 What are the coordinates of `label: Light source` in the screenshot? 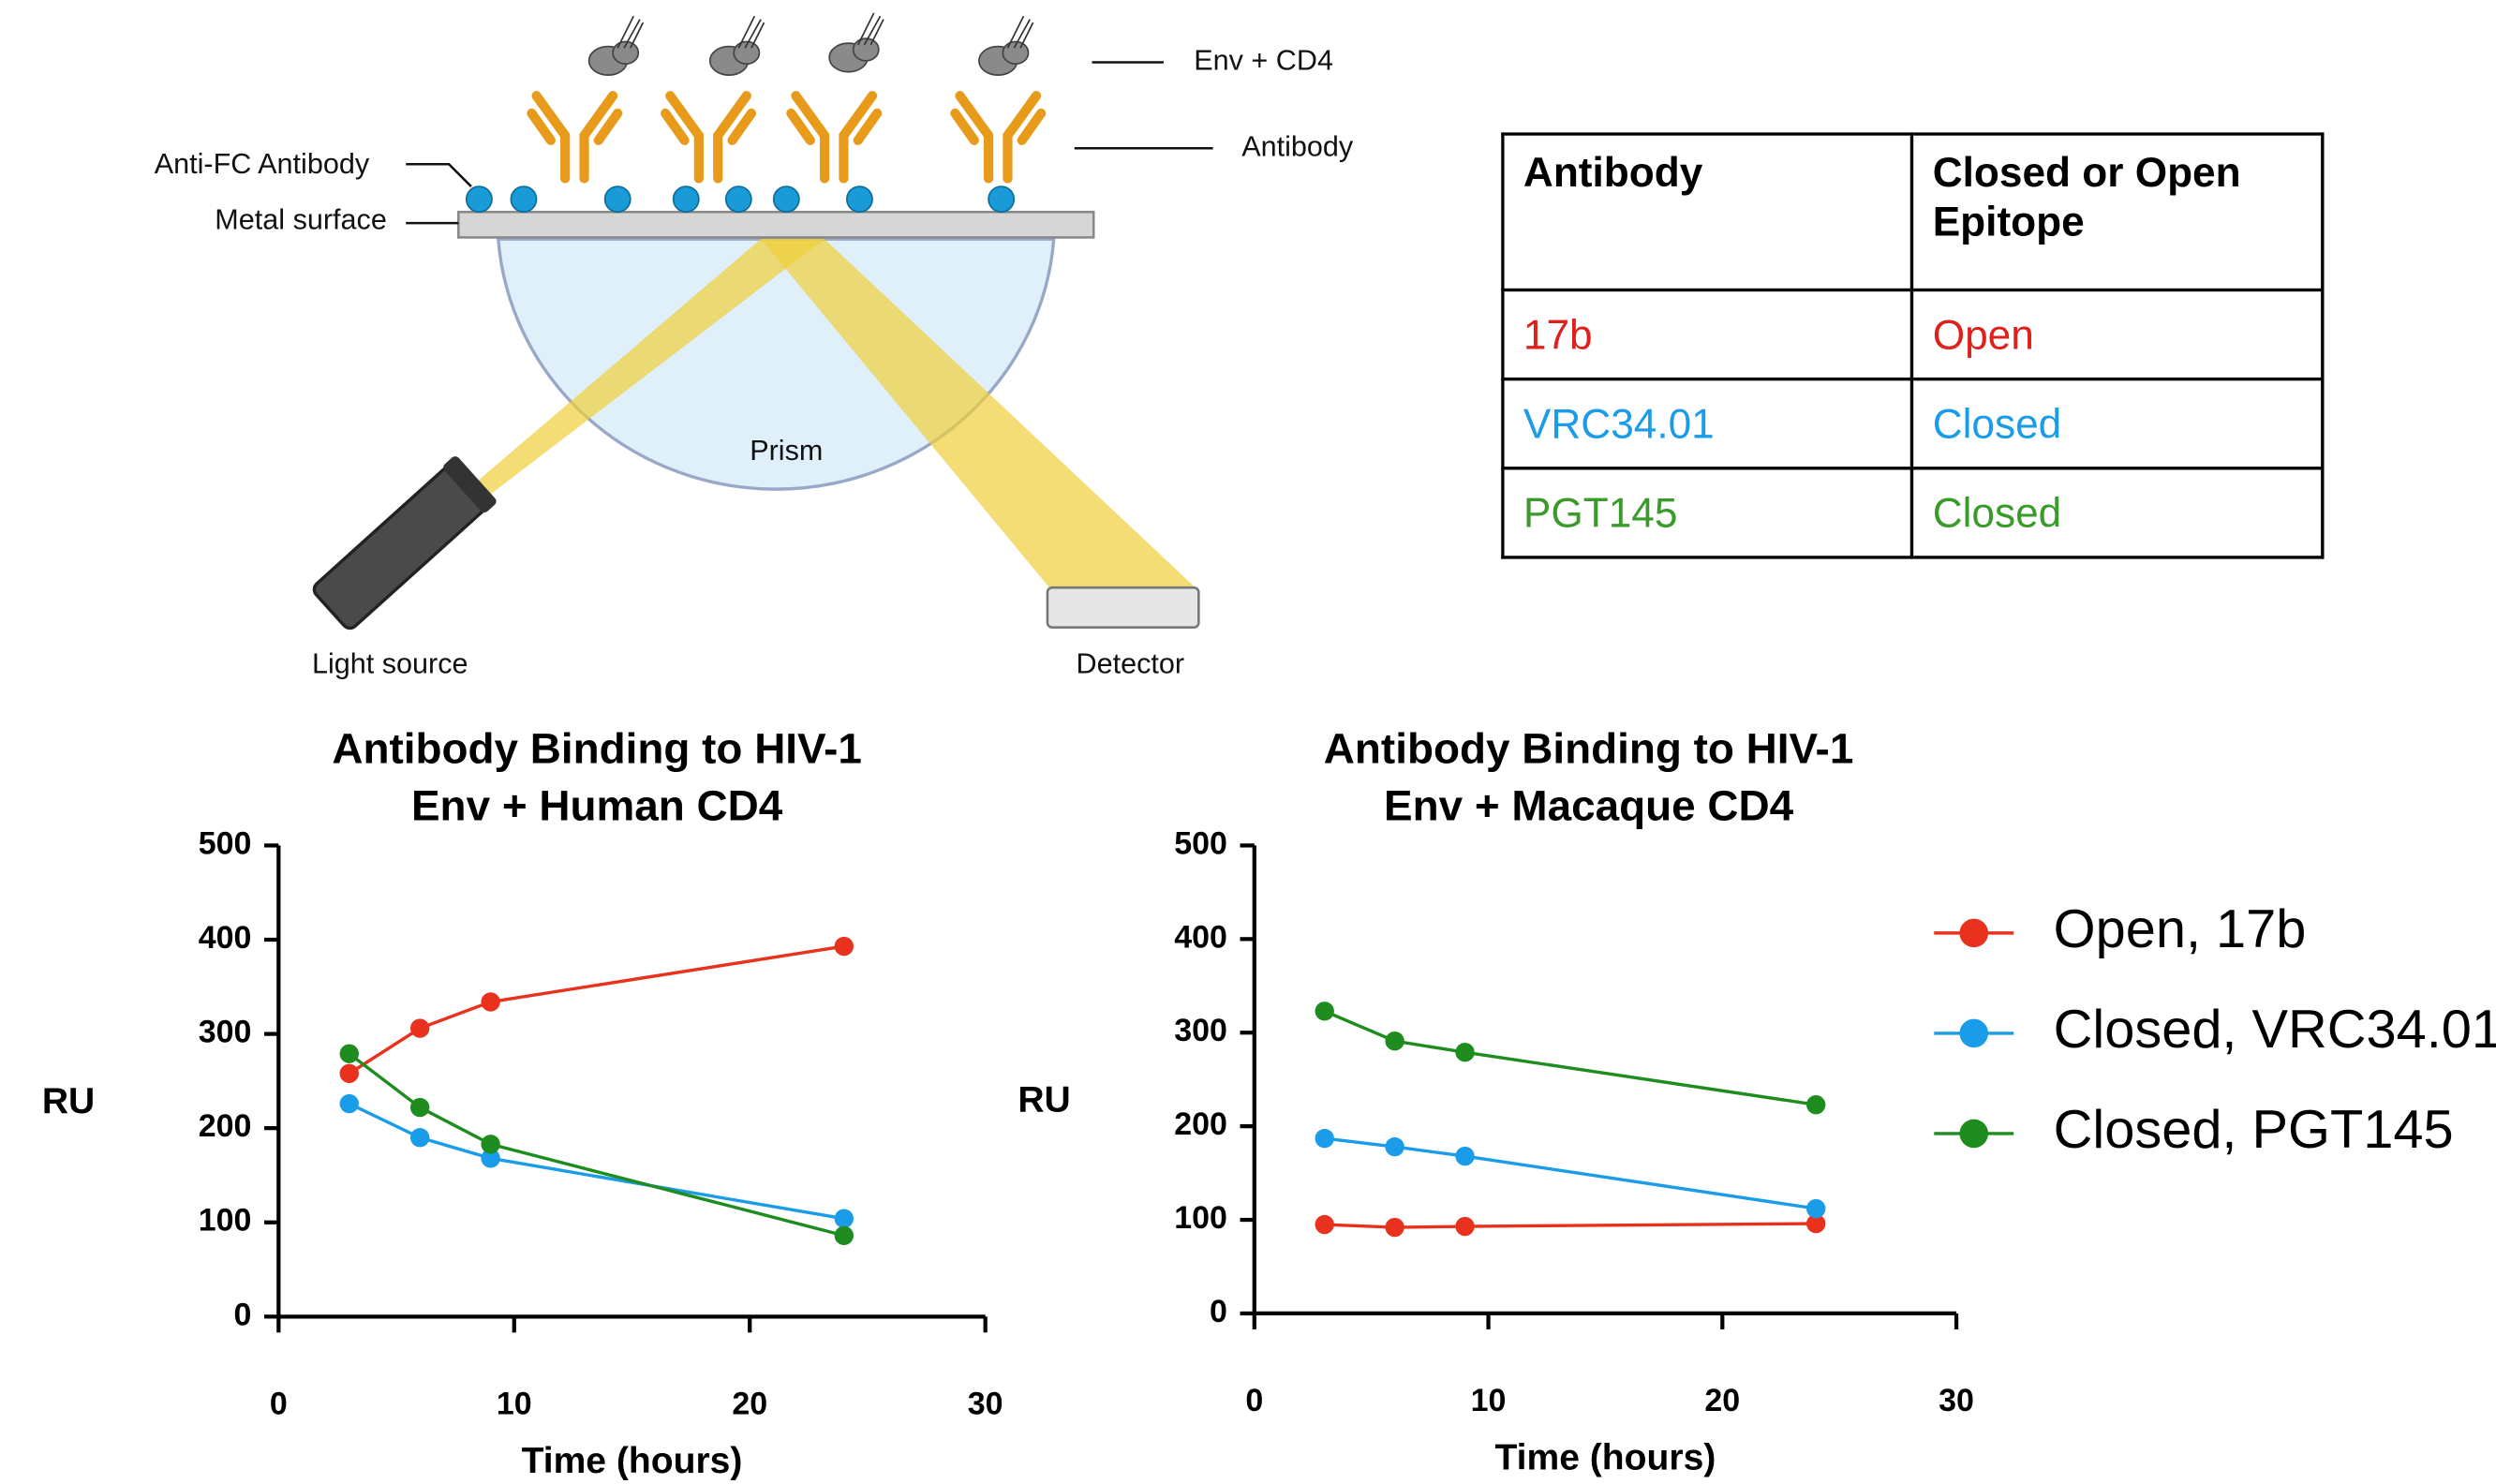 It's located at (390, 664).